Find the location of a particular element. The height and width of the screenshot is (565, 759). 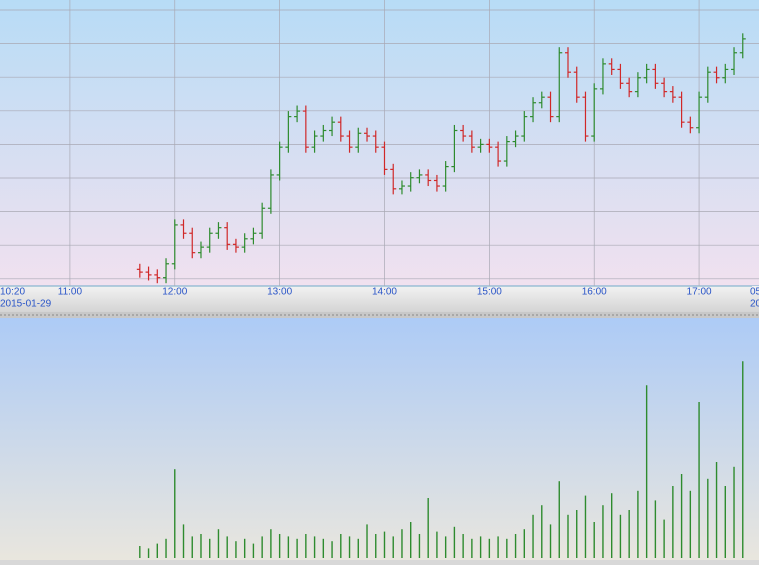

x-edge-label: 05 is located at coordinates (754, 292).